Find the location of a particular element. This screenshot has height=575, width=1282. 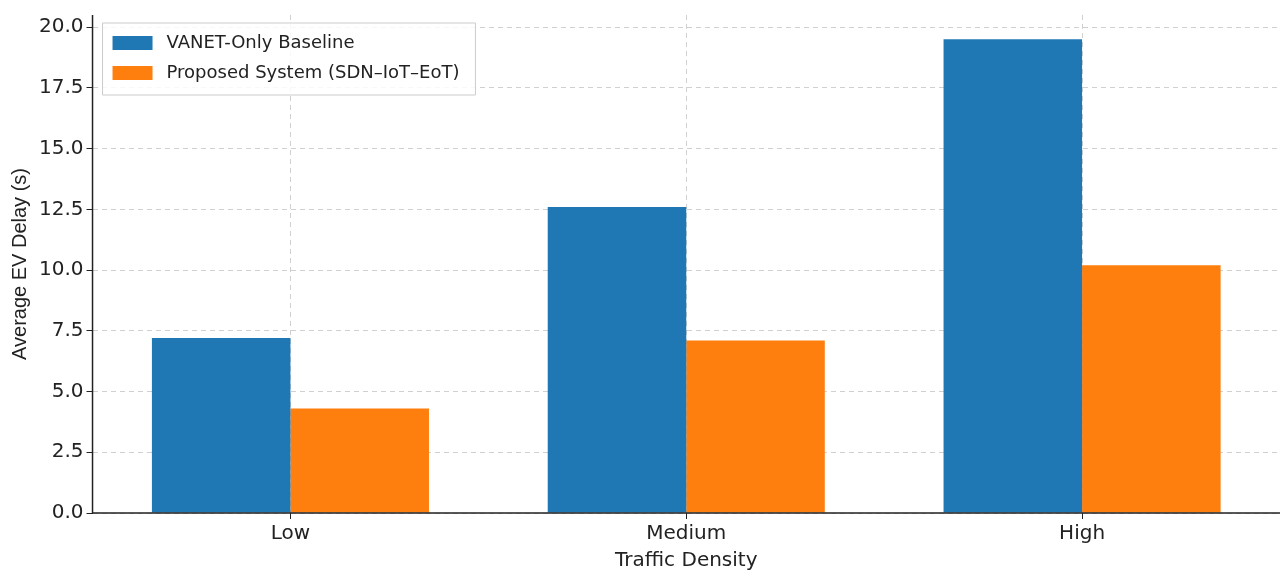

y-tick-label: 20.0 is located at coordinates (61, 25).